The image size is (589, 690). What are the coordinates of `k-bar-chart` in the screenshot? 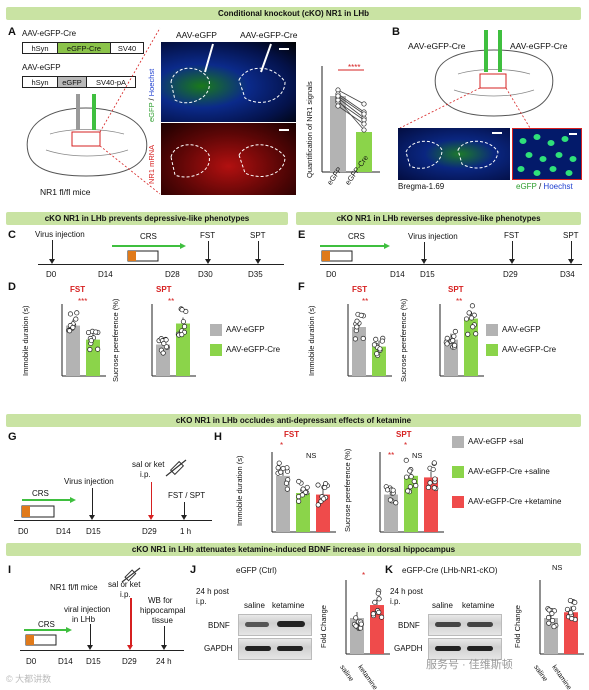 It's located at (561, 617).